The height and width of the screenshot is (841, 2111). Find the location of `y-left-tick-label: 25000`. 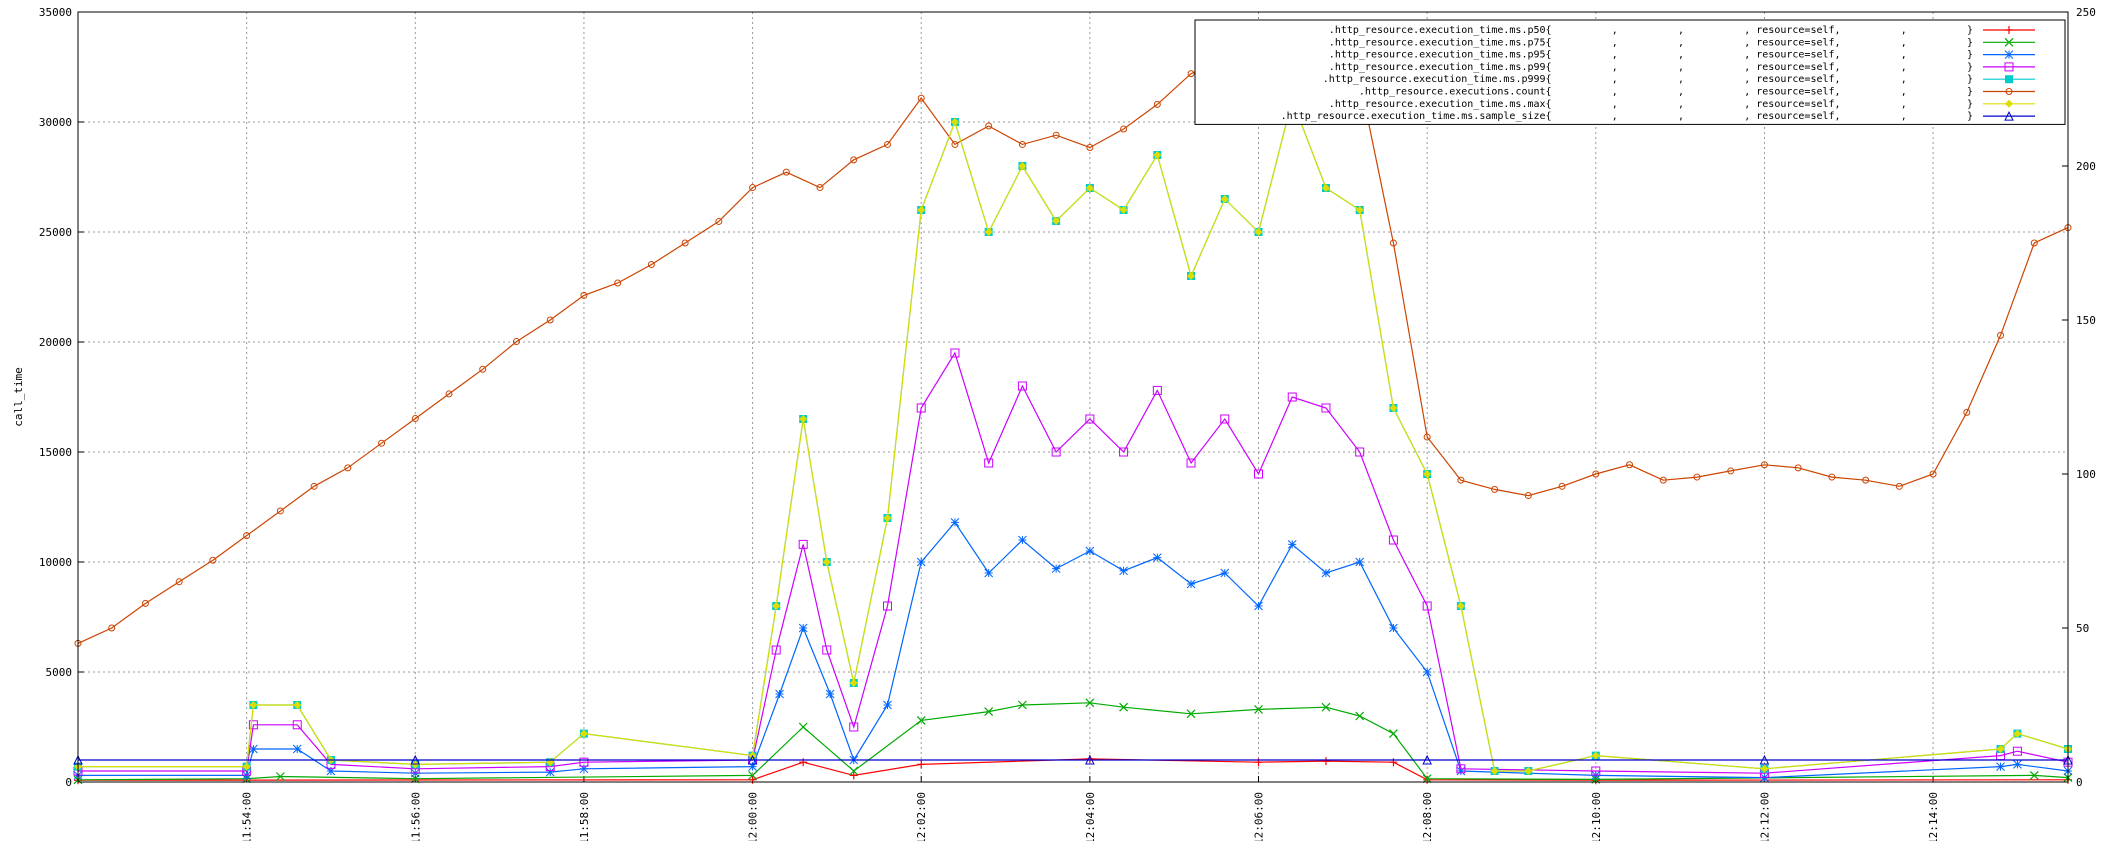

y-left-tick-label: 25000 is located at coordinates (55, 232).